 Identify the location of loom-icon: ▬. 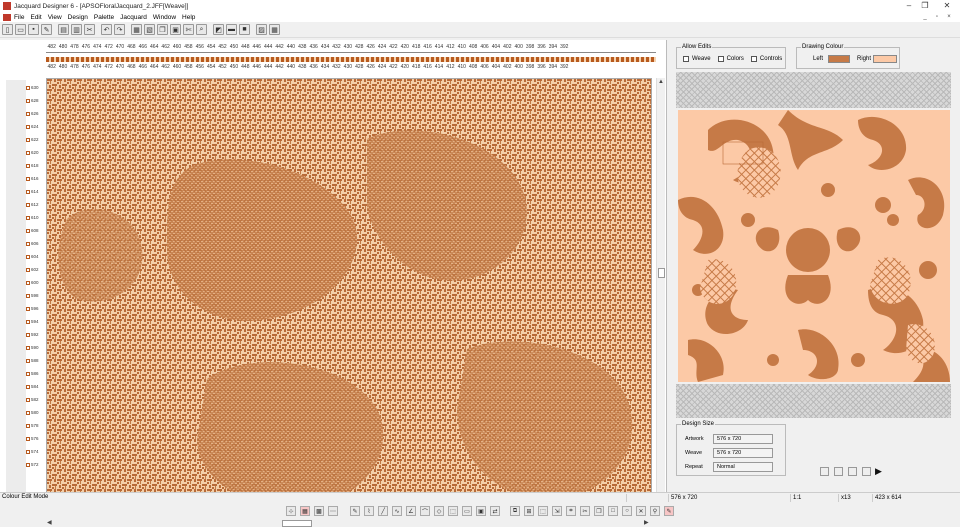
(231, 29).